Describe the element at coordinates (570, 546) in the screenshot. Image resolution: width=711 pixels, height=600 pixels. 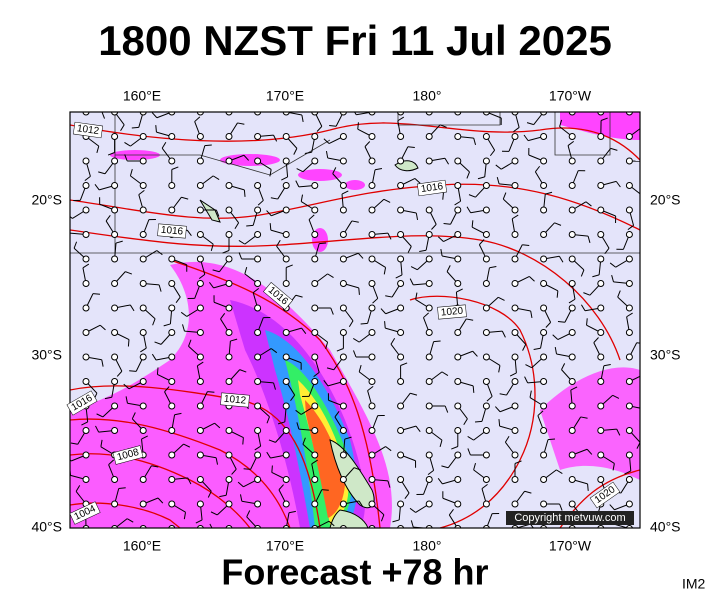
I see `lon-label: 170°W` at that location.